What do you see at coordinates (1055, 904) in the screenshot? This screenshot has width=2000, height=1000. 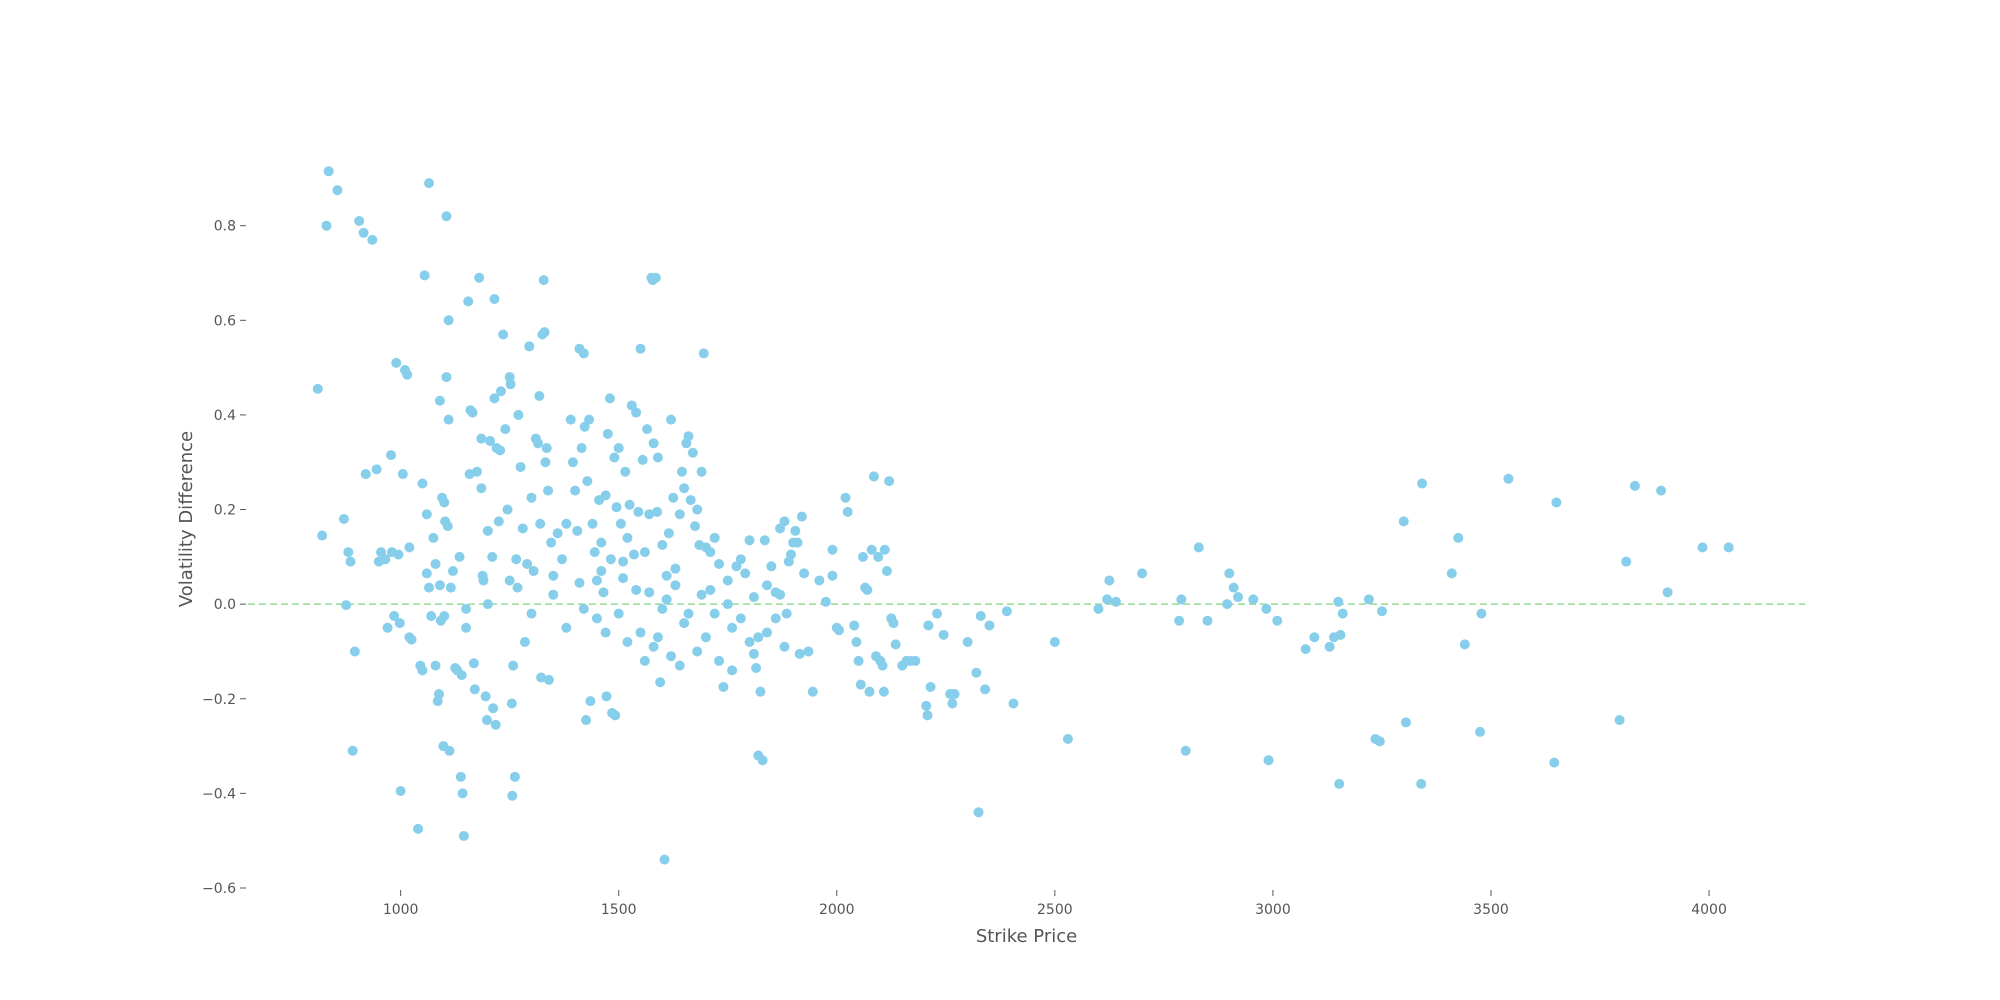 I see `x-axis: 1000 1500 2000 2500 3000 3500 4000` at bounding box center [1055, 904].